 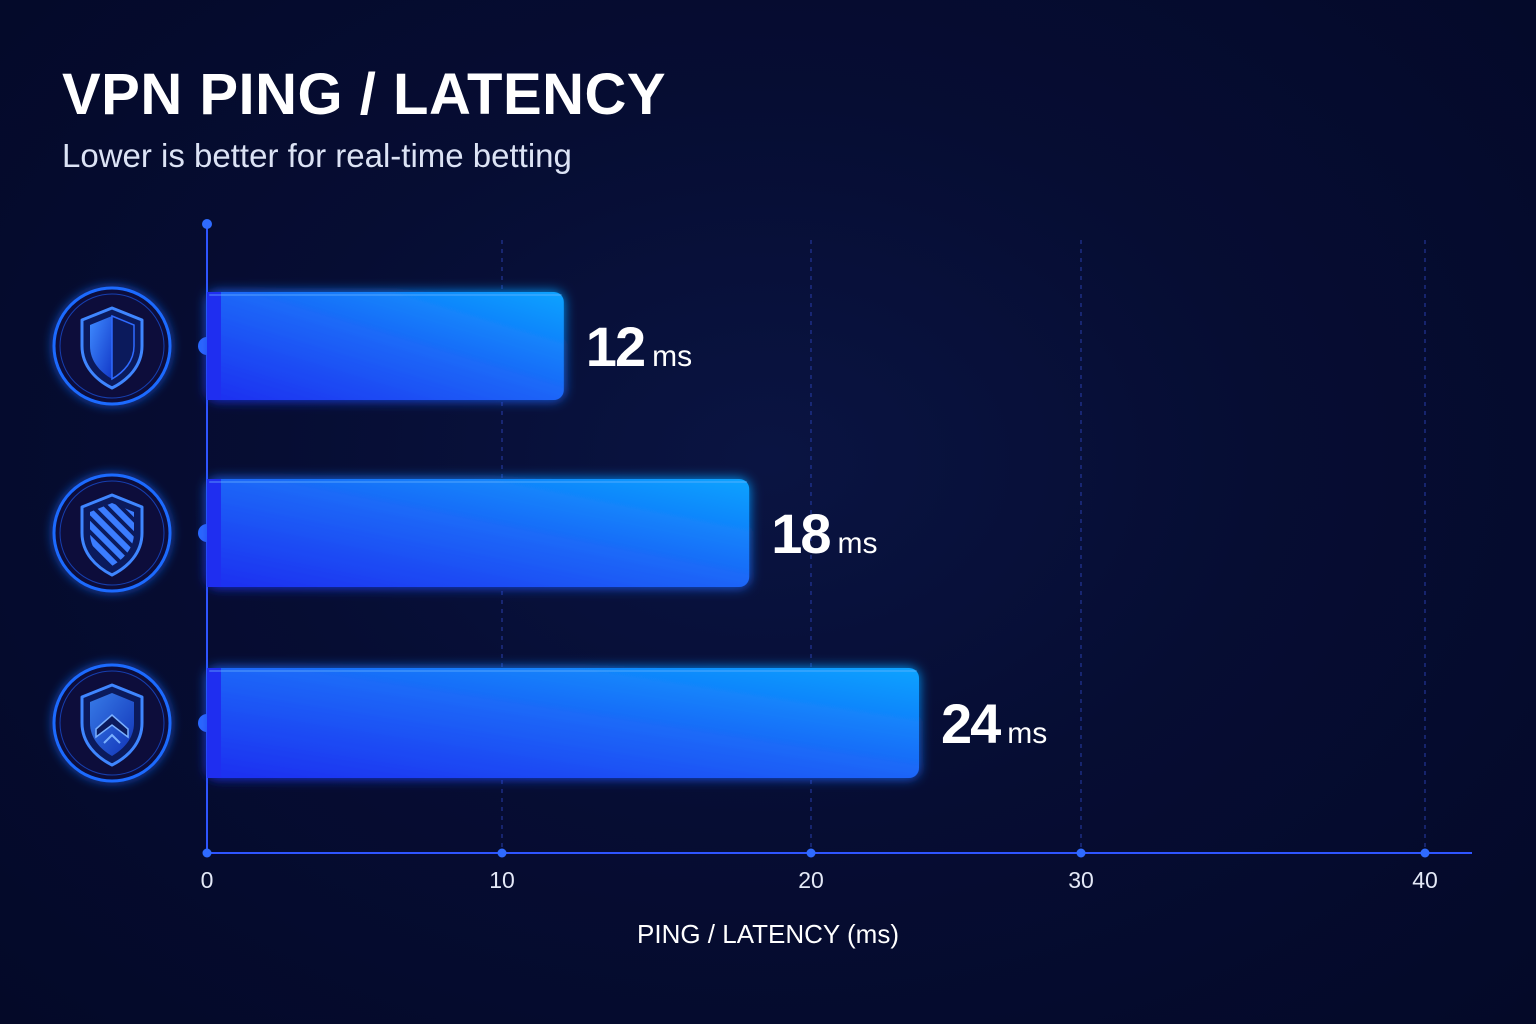 I want to click on x-tick-labels: 0 10 20 30 40, so click(x=819, y=880).